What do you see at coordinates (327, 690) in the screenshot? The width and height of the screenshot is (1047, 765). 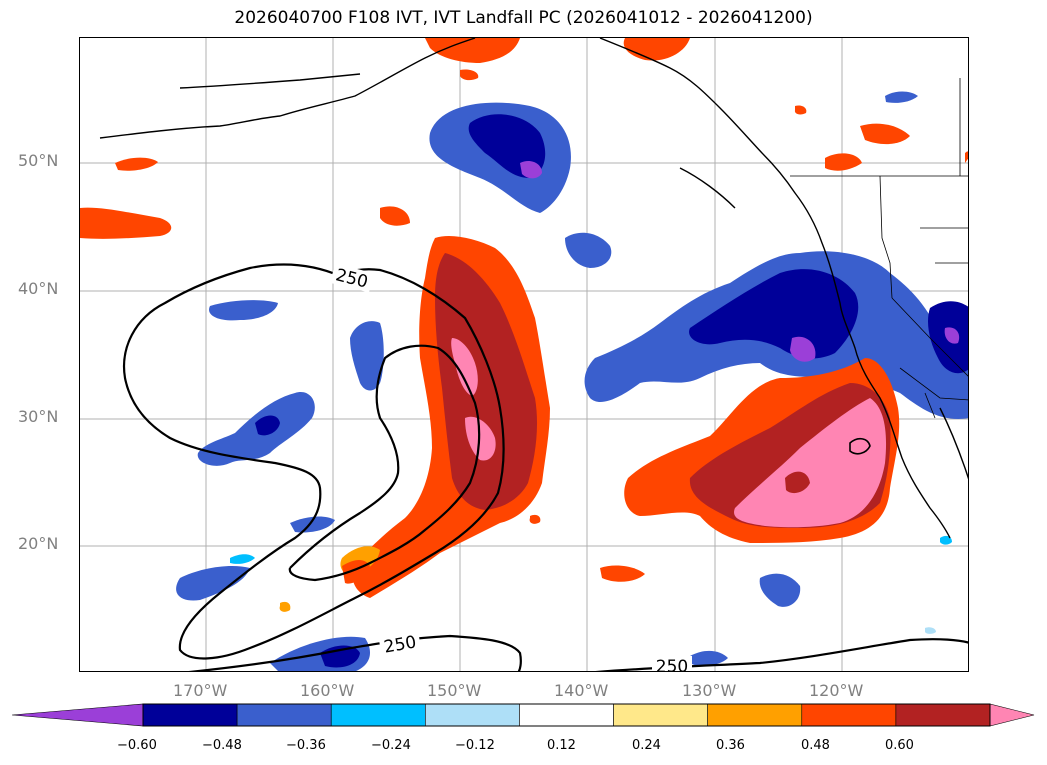 I see `longitude-label: 160°W` at bounding box center [327, 690].